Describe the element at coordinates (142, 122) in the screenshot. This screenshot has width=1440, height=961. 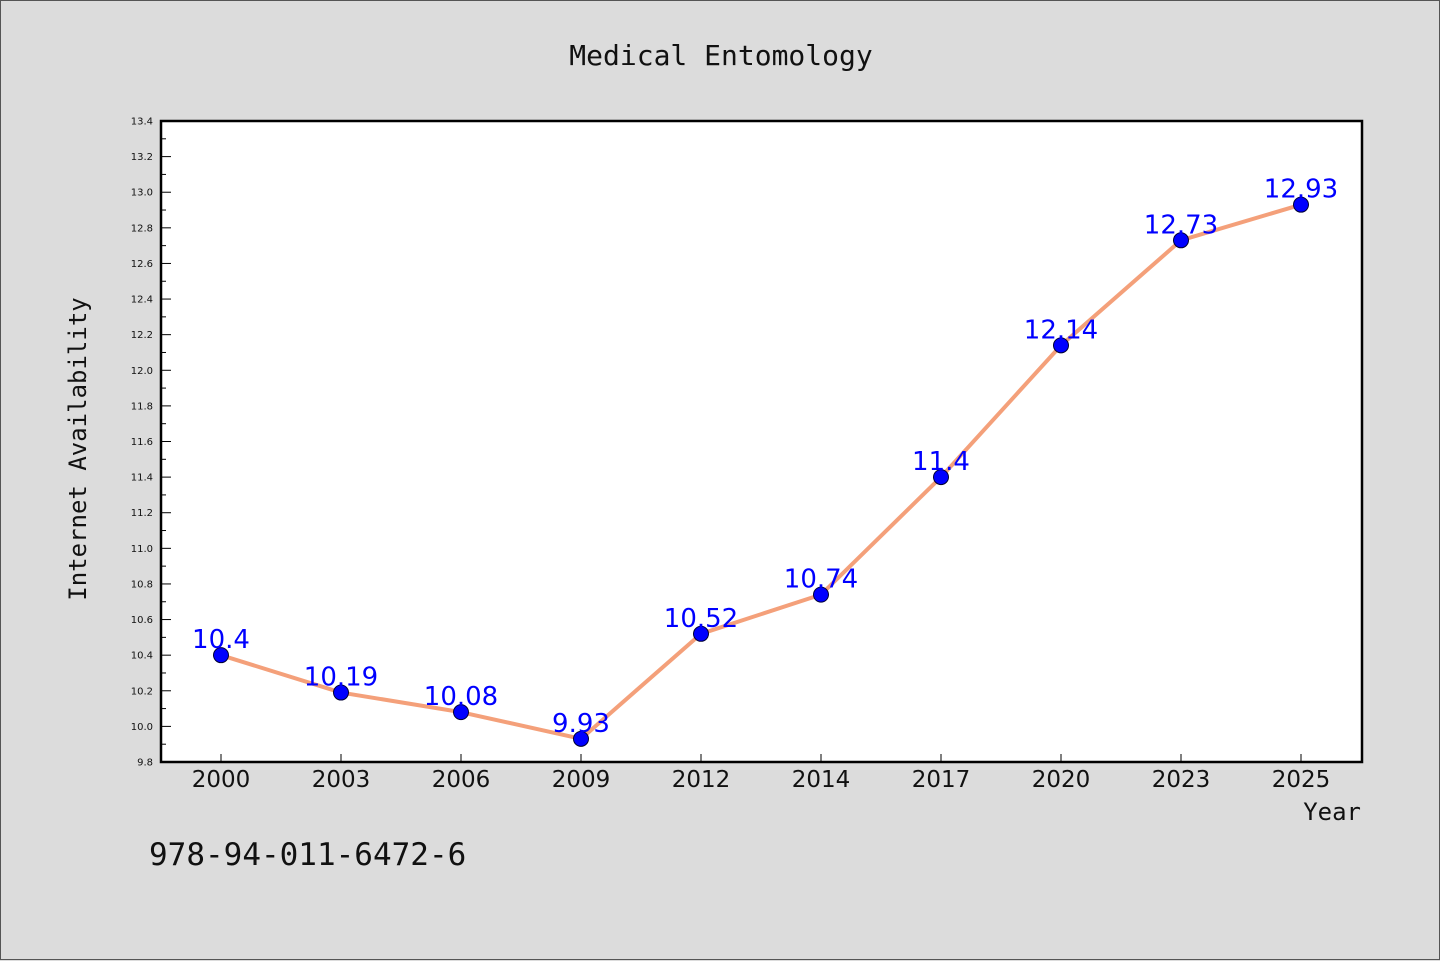
I see `y-tick-label: 13.4` at that location.